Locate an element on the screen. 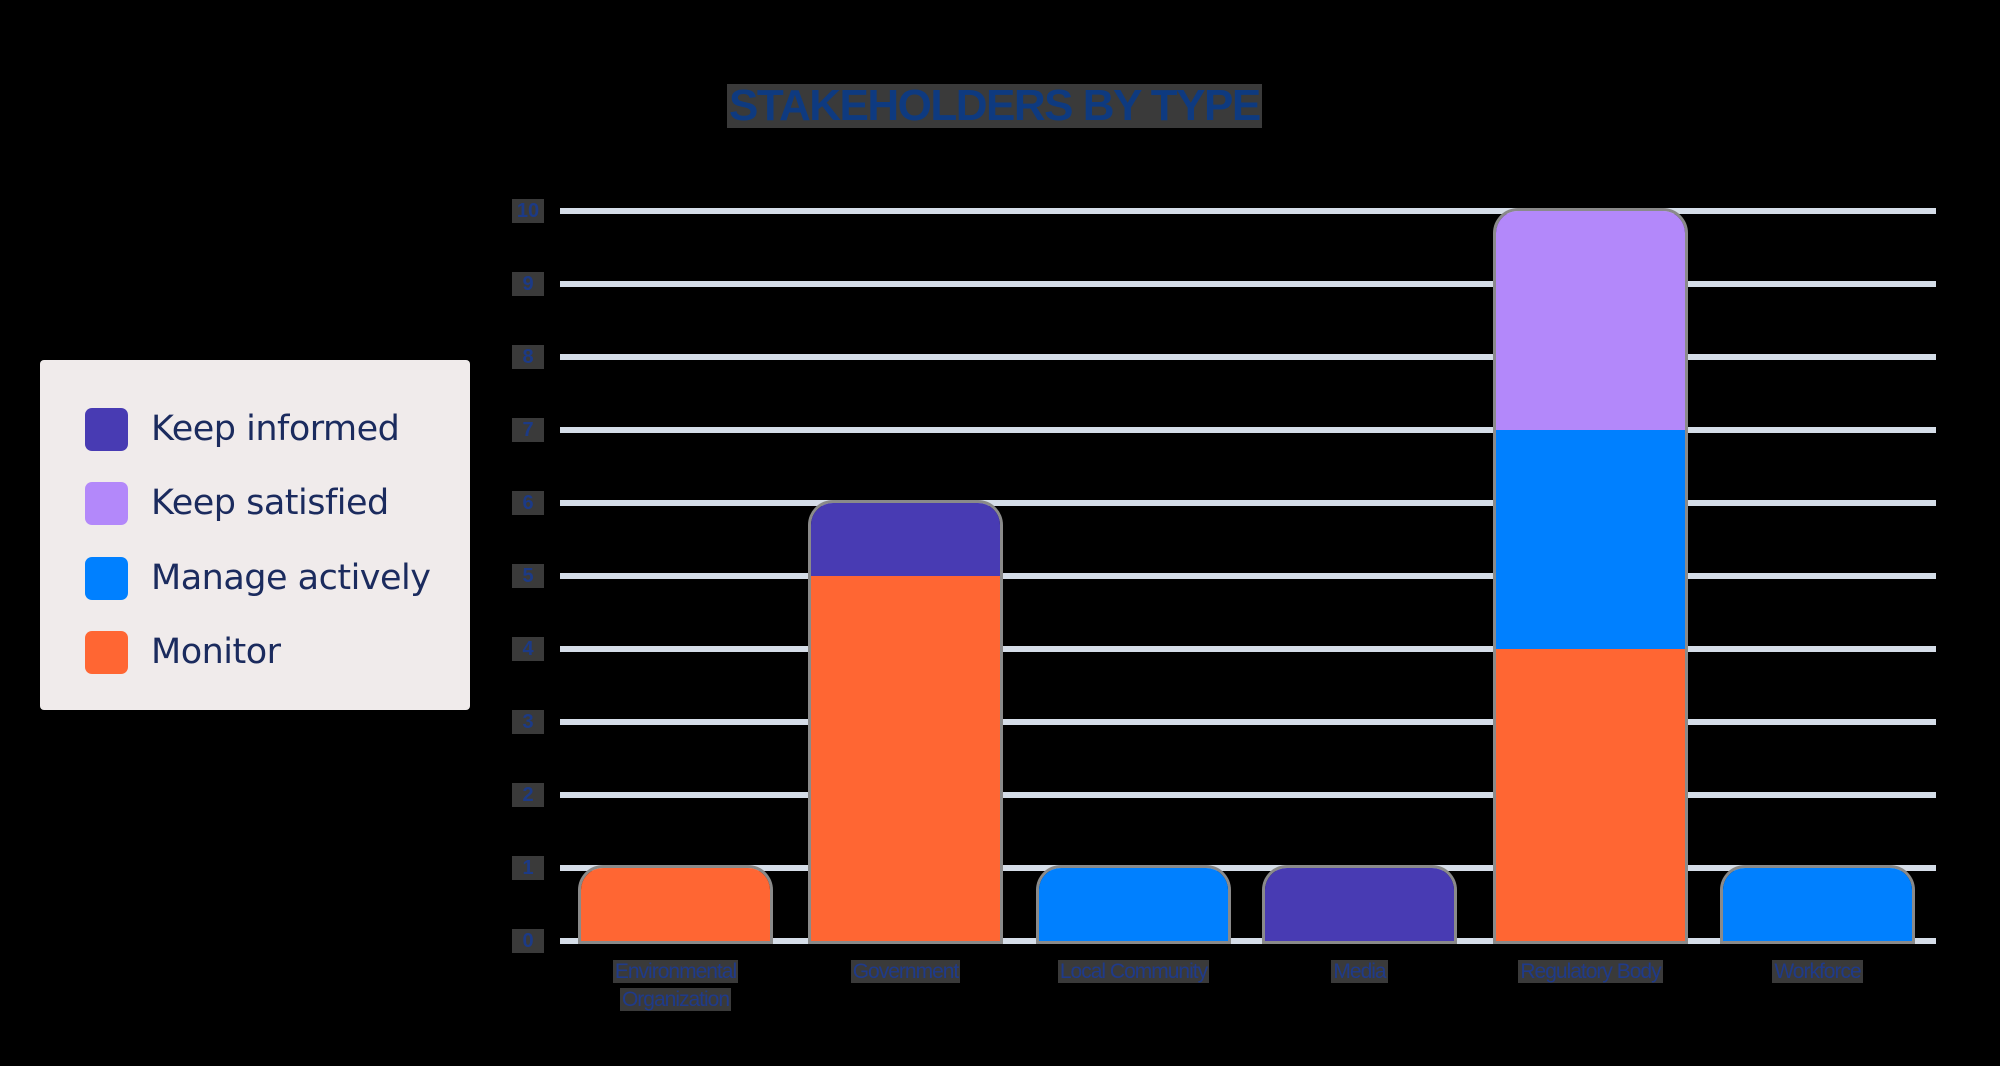 The width and height of the screenshot is (2000, 1066). legend-label: Keep informed is located at coordinates (275, 429).